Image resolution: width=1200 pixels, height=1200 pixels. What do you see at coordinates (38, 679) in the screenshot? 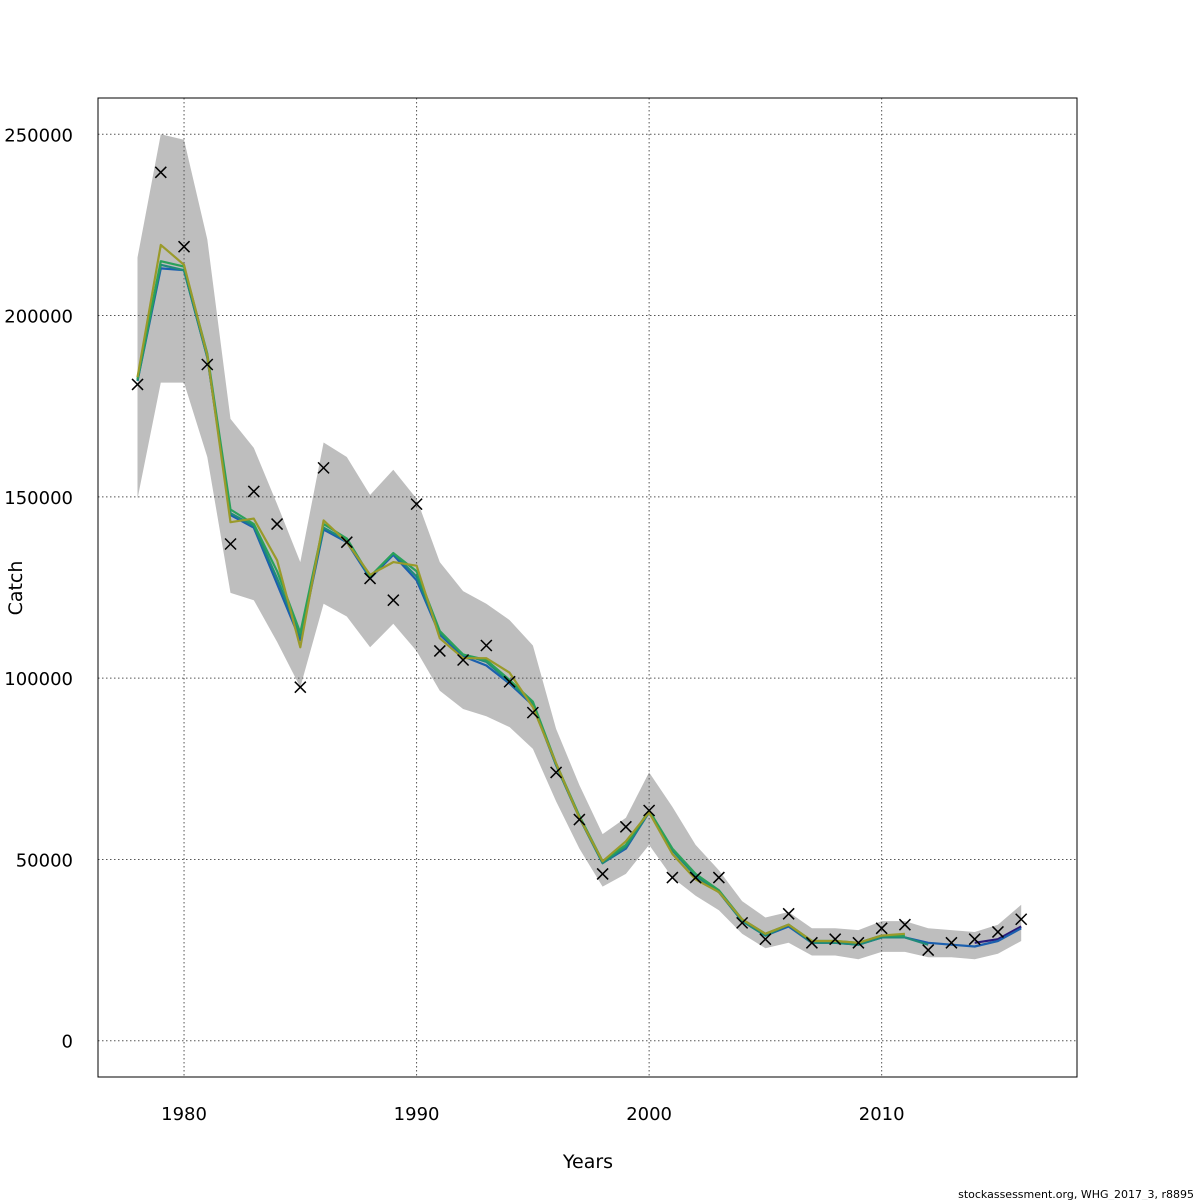
I see `y-tick-label: 100000` at bounding box center [38, 679].